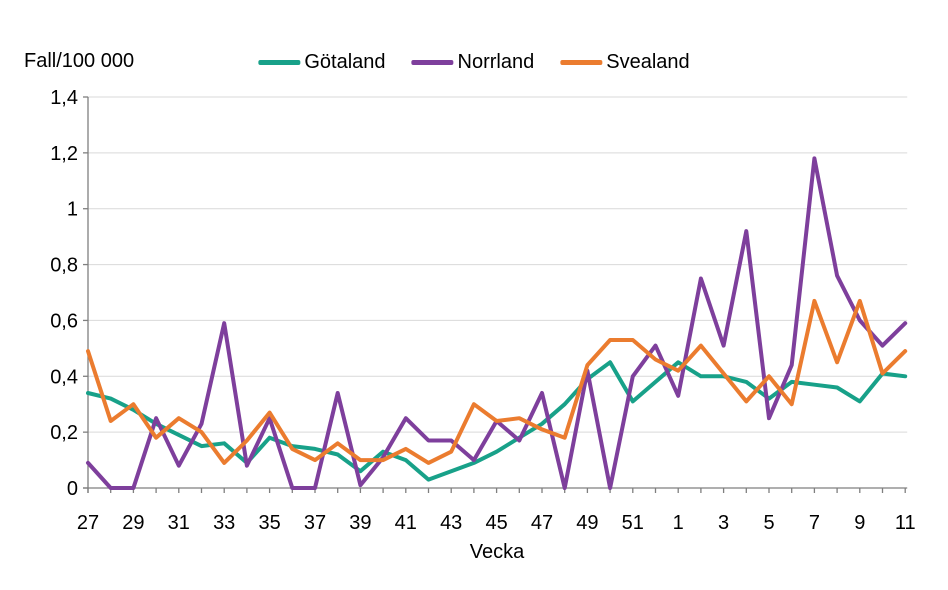 The height and width of the screenshot is (590, 948). What do you see at coordinates (72, 210) in the screenshot?
I see `y-tick-label: 1` at bounding box center [72, 210].